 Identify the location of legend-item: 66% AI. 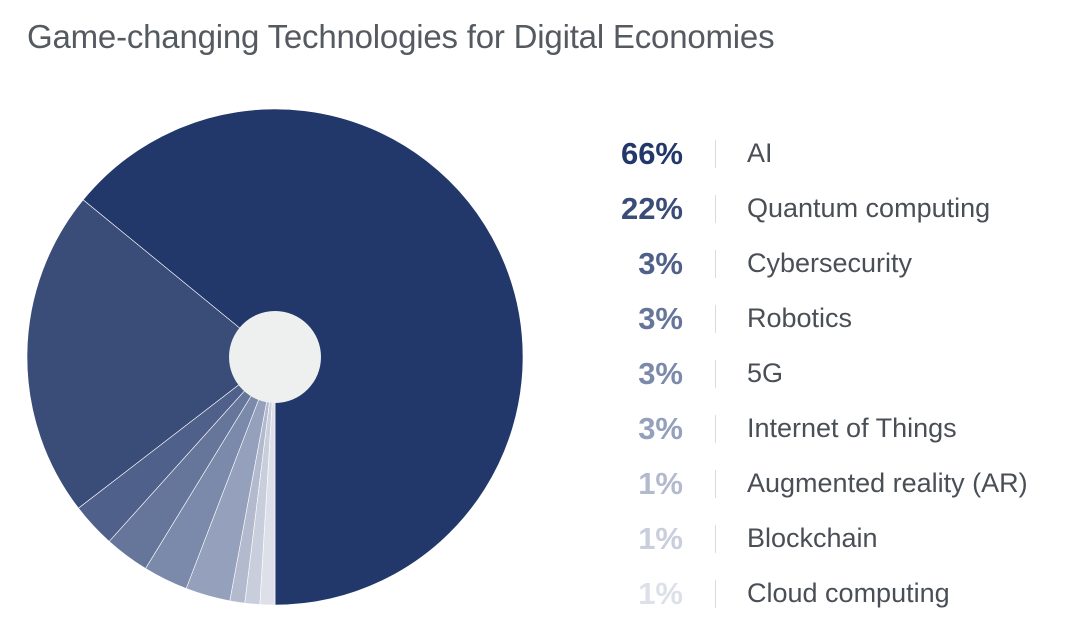
(820, 153).